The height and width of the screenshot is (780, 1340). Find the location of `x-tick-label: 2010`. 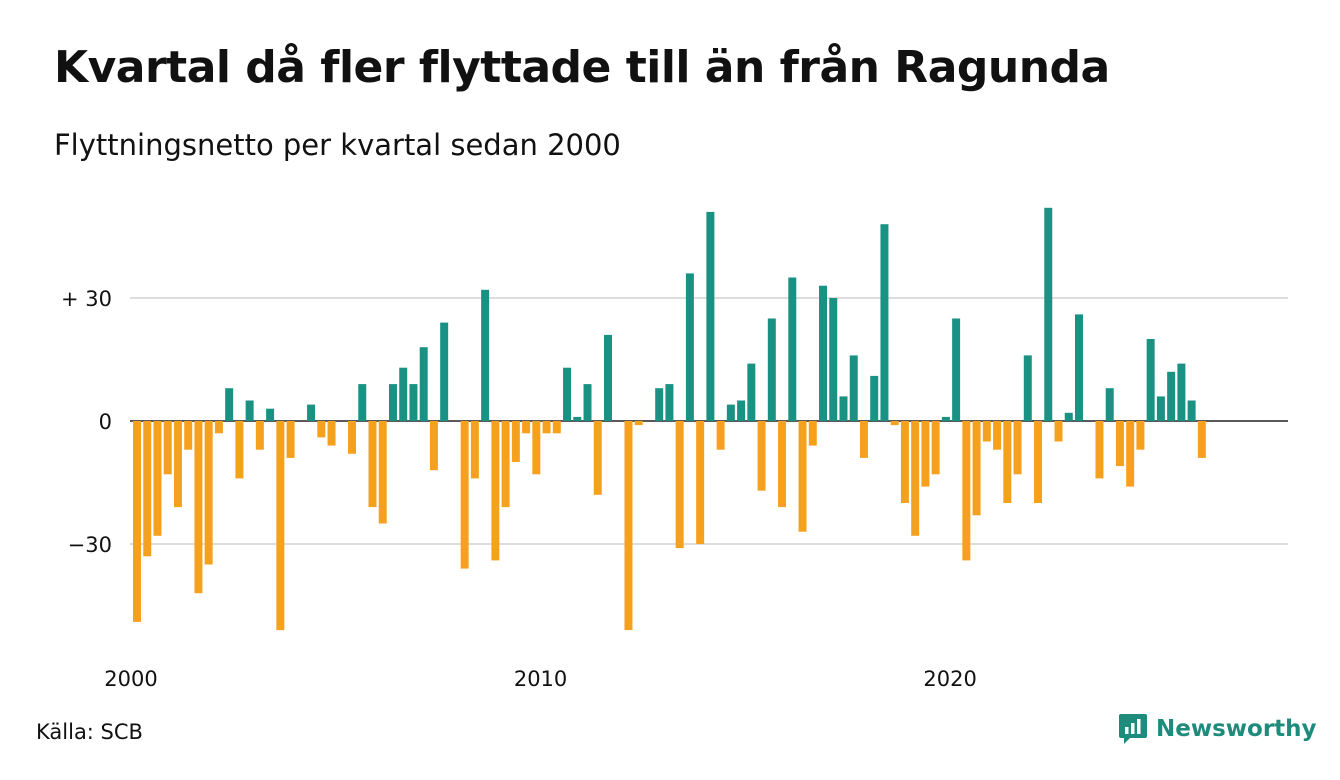

x-tick-label: 2010 is located at coordinates (540, 679).